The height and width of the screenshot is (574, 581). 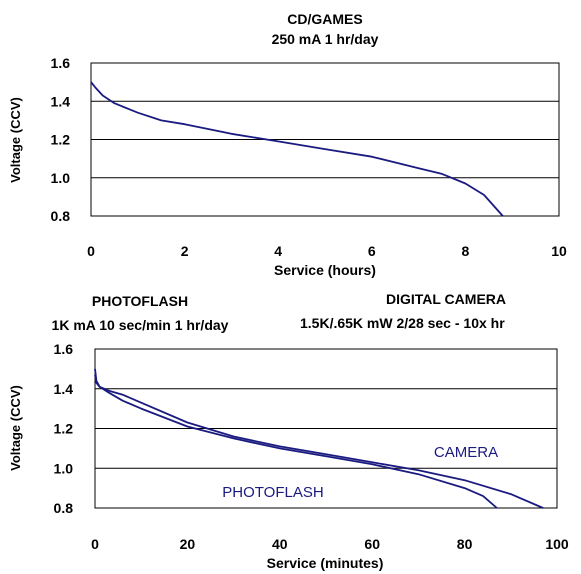 What do you see at coordinates (64, 389) in the screenshot?
I see `chart2-y-tick-label: 1.4` at bounding box center [64, 389].